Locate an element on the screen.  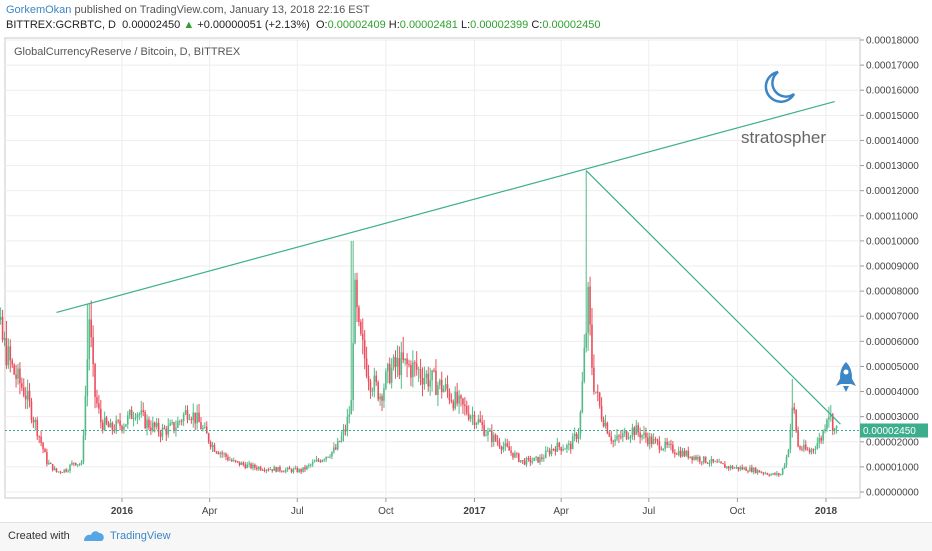
open-label: O: is located at coordinates (321, 25).